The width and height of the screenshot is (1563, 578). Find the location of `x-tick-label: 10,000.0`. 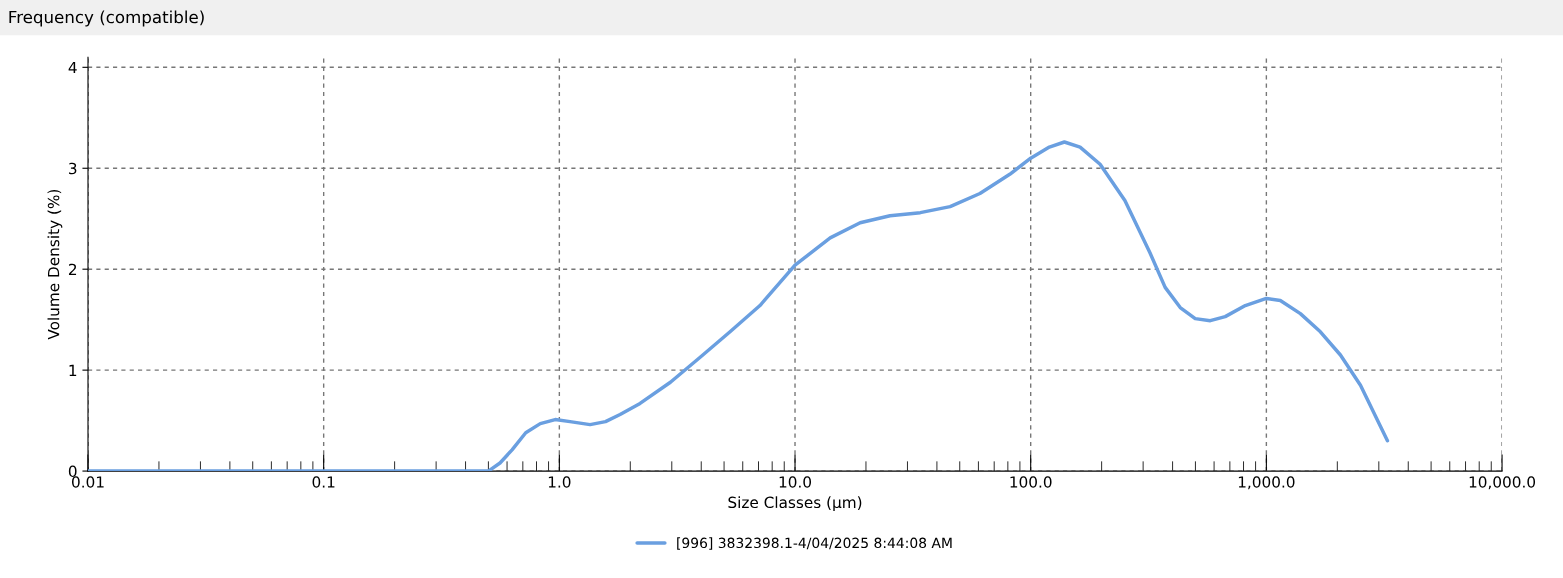

x-tick-label: 10,000.0 is located at coordinates (1502, 483).